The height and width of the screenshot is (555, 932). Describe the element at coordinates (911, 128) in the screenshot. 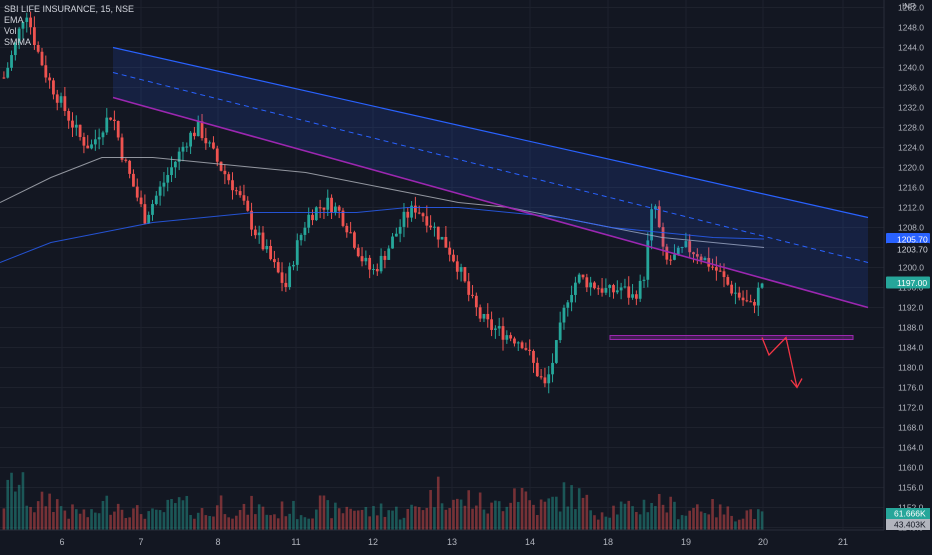

I see `price-tick-label: 1228.0` at that location.